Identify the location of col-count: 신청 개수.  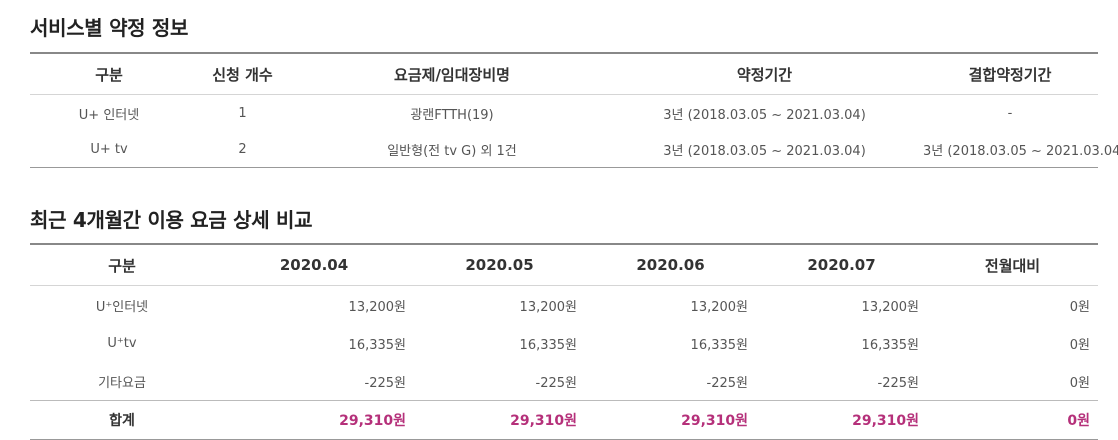
(242, 74).